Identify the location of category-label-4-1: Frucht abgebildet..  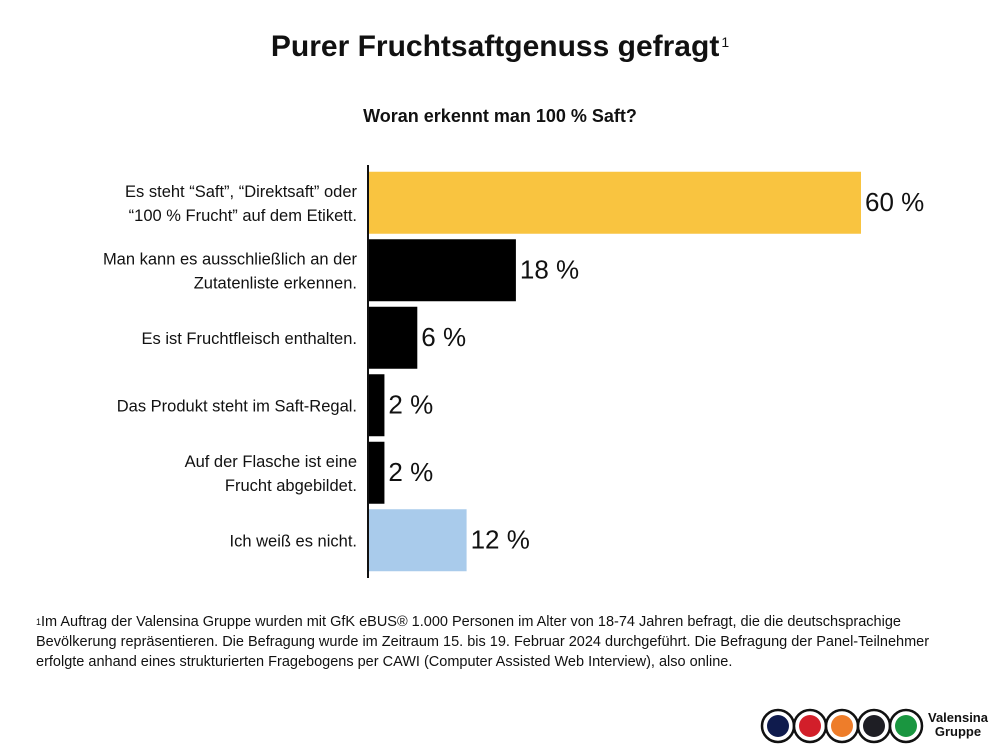
(291, 486).